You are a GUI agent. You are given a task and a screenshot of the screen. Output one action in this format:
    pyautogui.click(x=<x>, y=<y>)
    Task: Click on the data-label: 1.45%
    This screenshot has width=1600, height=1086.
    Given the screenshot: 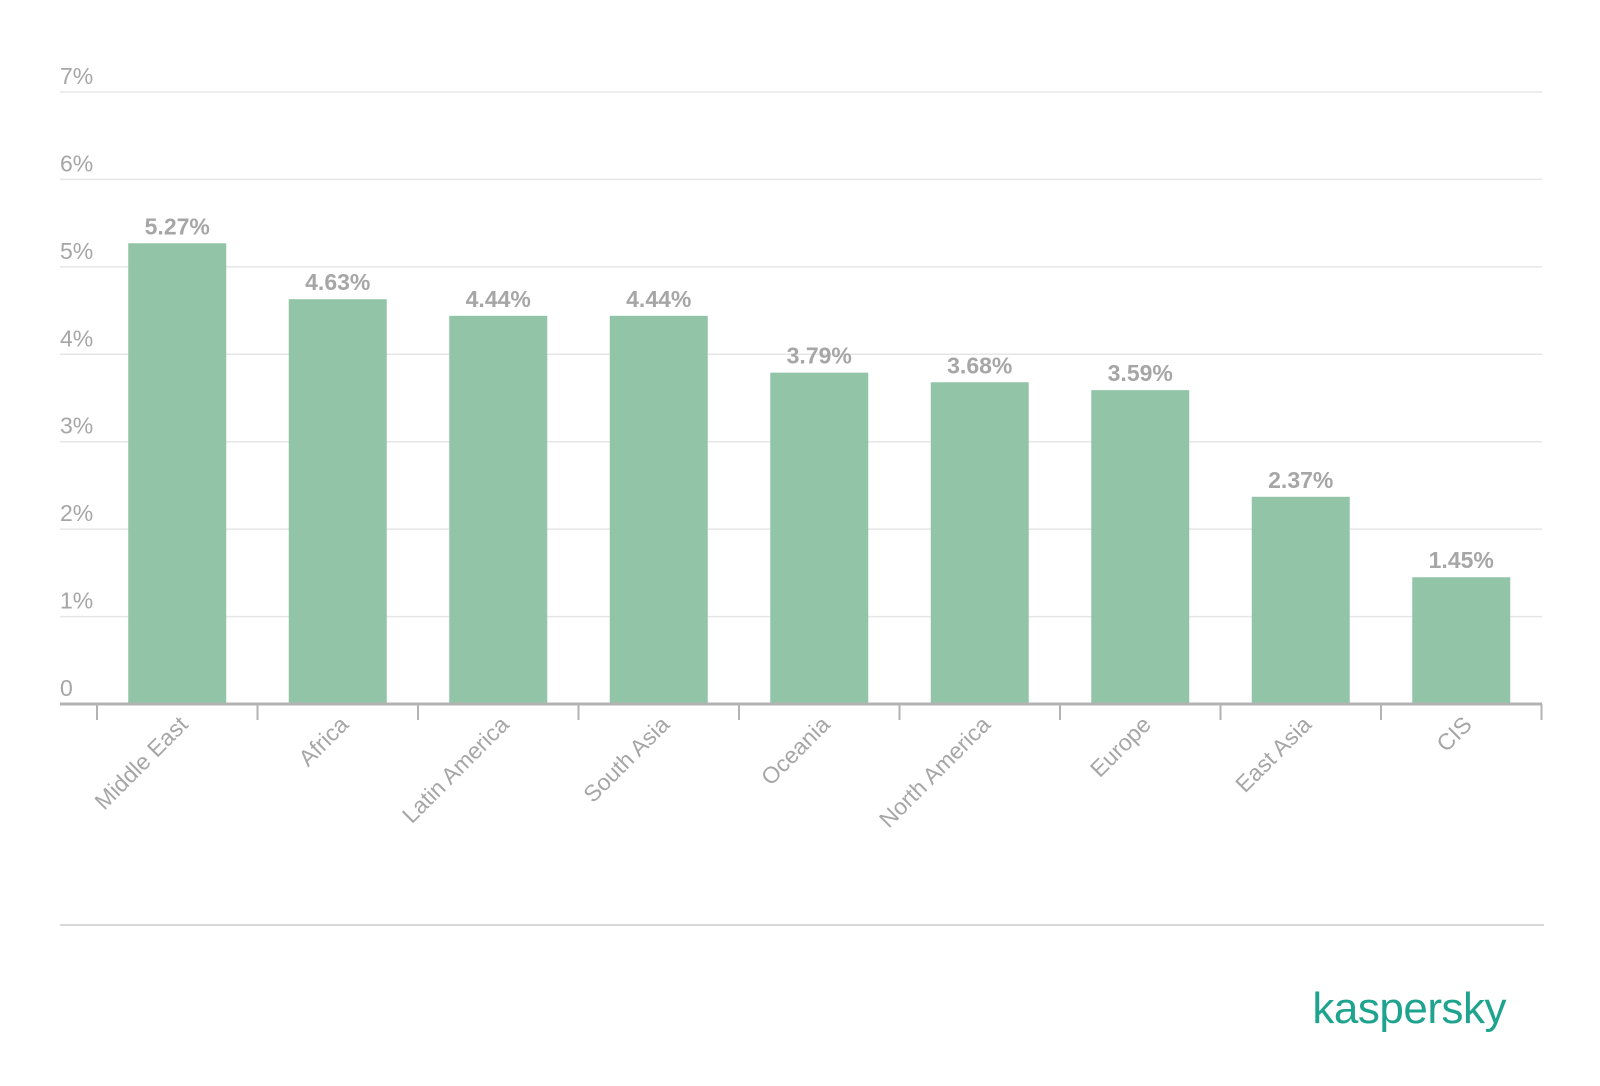 What is the action you would take?
    pyautogui.click(x=1461, y=560)
    